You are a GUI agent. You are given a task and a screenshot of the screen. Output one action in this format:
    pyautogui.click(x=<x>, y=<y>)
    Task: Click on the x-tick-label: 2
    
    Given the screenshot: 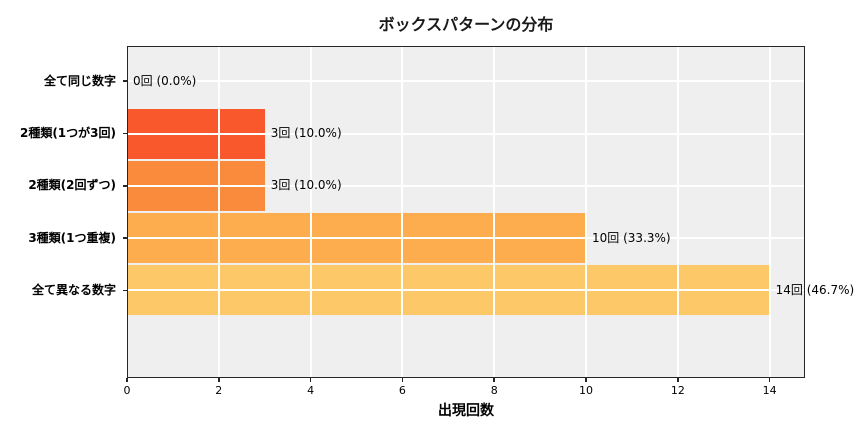 What is the action you would take?
    pyautogui.click(x=219, y=390)
    